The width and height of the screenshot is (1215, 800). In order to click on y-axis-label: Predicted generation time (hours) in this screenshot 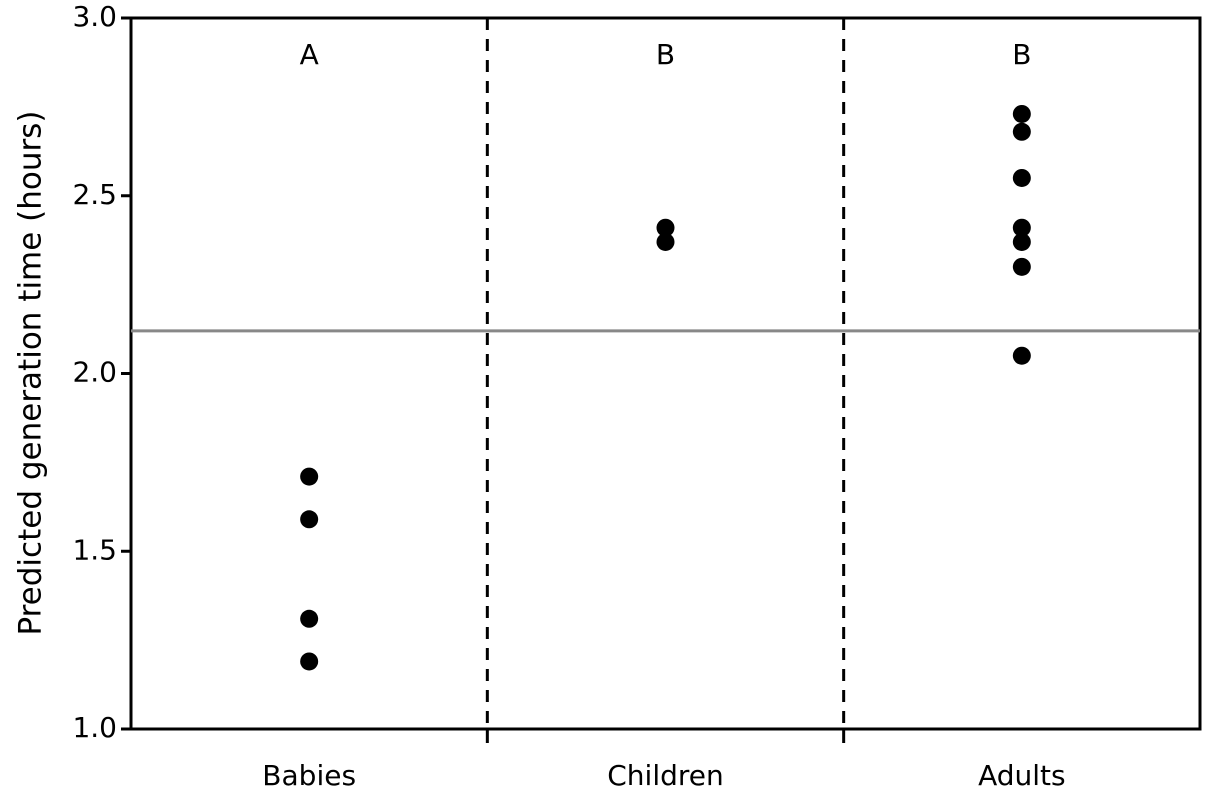, I will do `click(31, 372)`.